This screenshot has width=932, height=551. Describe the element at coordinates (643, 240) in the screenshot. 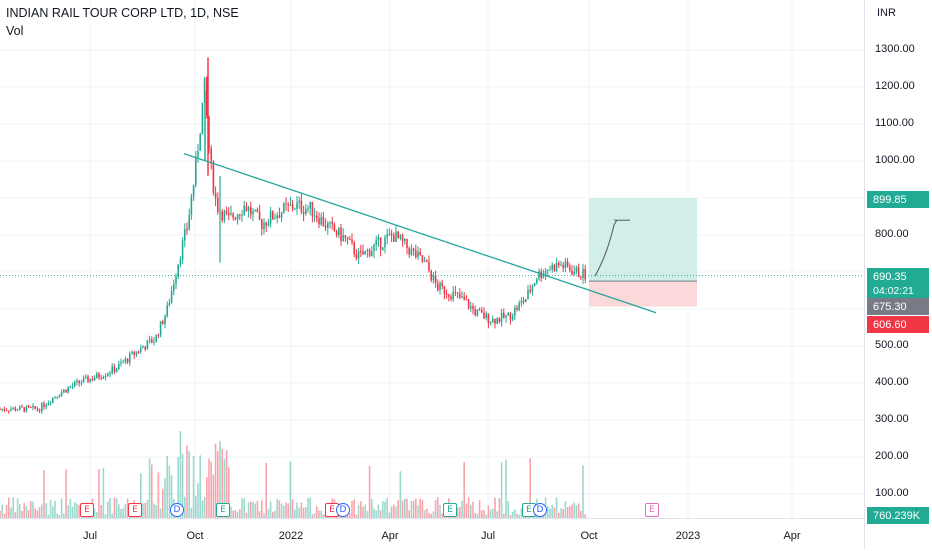

I see `profit-zone` at that location.